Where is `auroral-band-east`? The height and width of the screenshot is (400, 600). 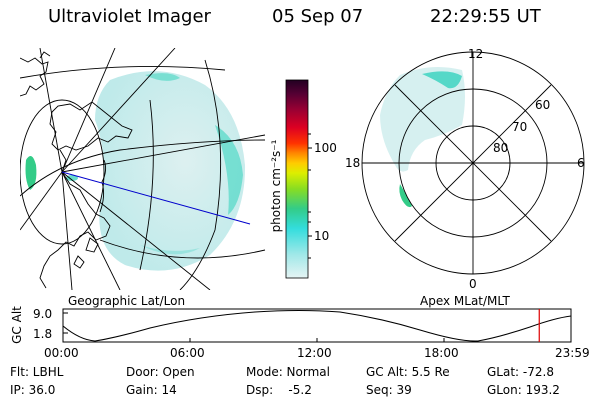 auroral-band-east is located at coordinates (229, 170).